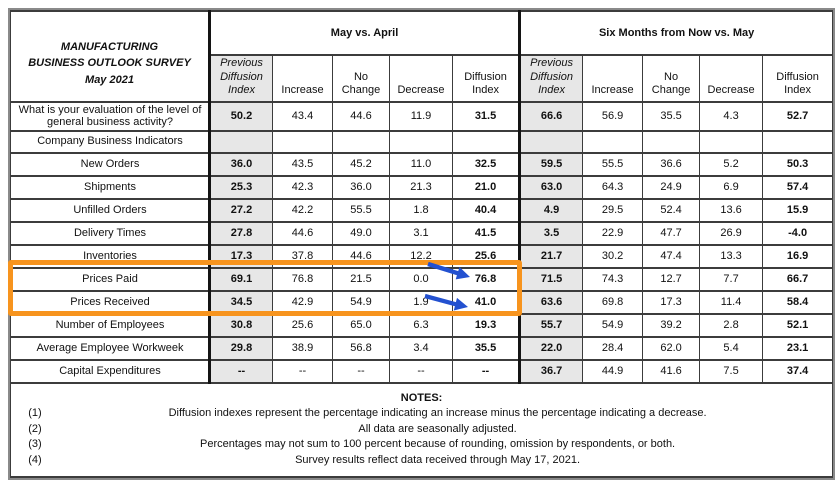 This screenshot has height=489, width=840. What do you see at coordinates (613, 279) in the screenshot?
I see `value-cell: 74.3` at bounding box center [613, 279].